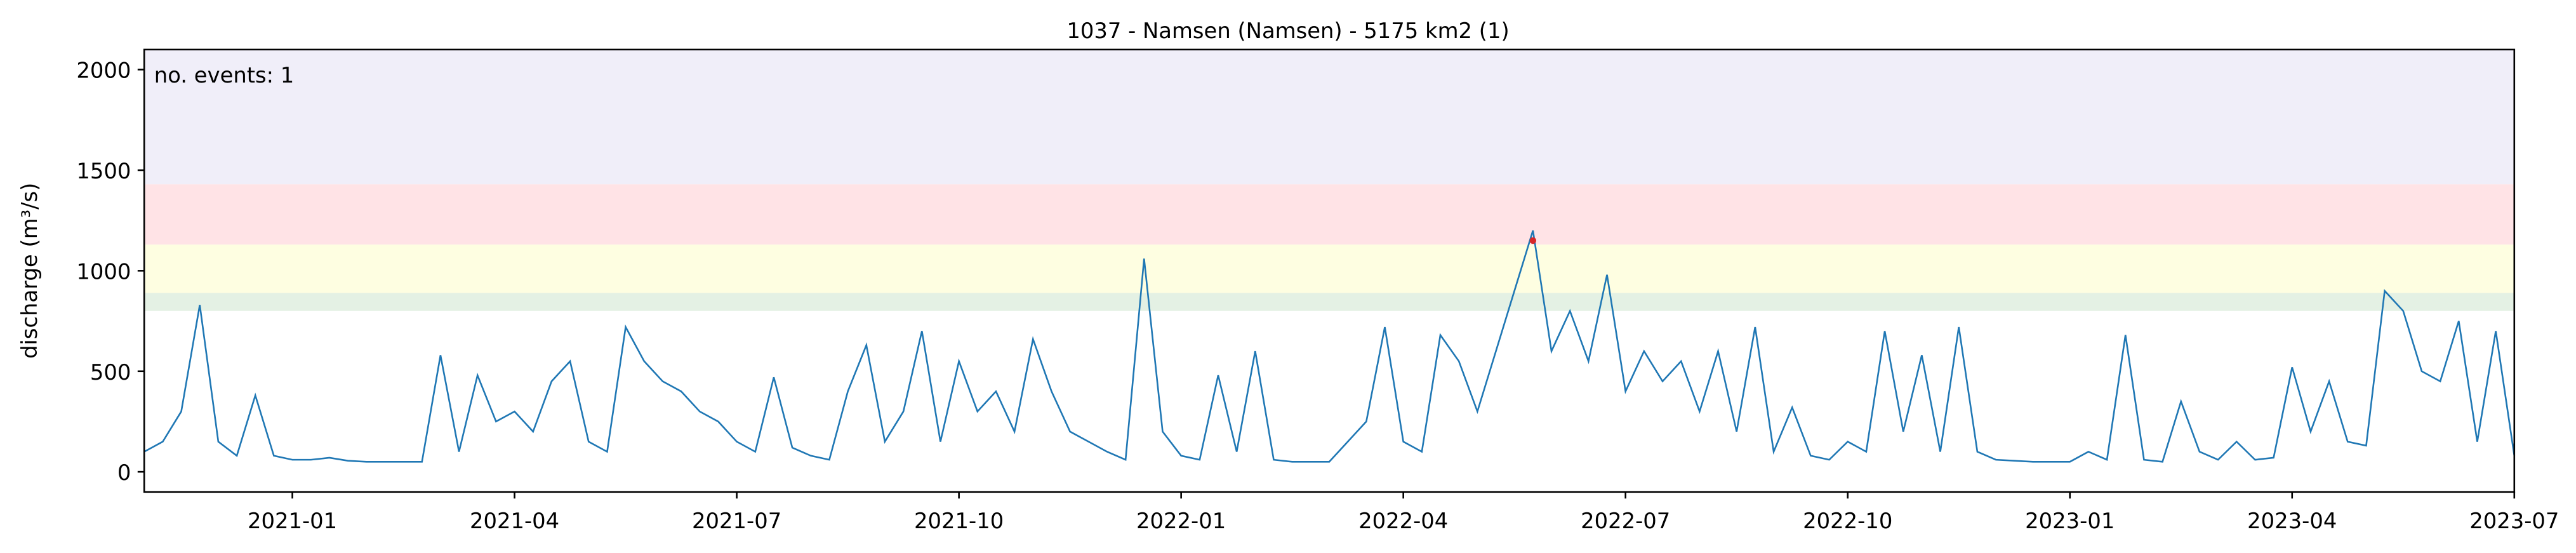  What do you see at coordinates (1625, 521) in the screenshot?
I see `x-tick-label: 2022-07` at bounding box center [1625, 521].